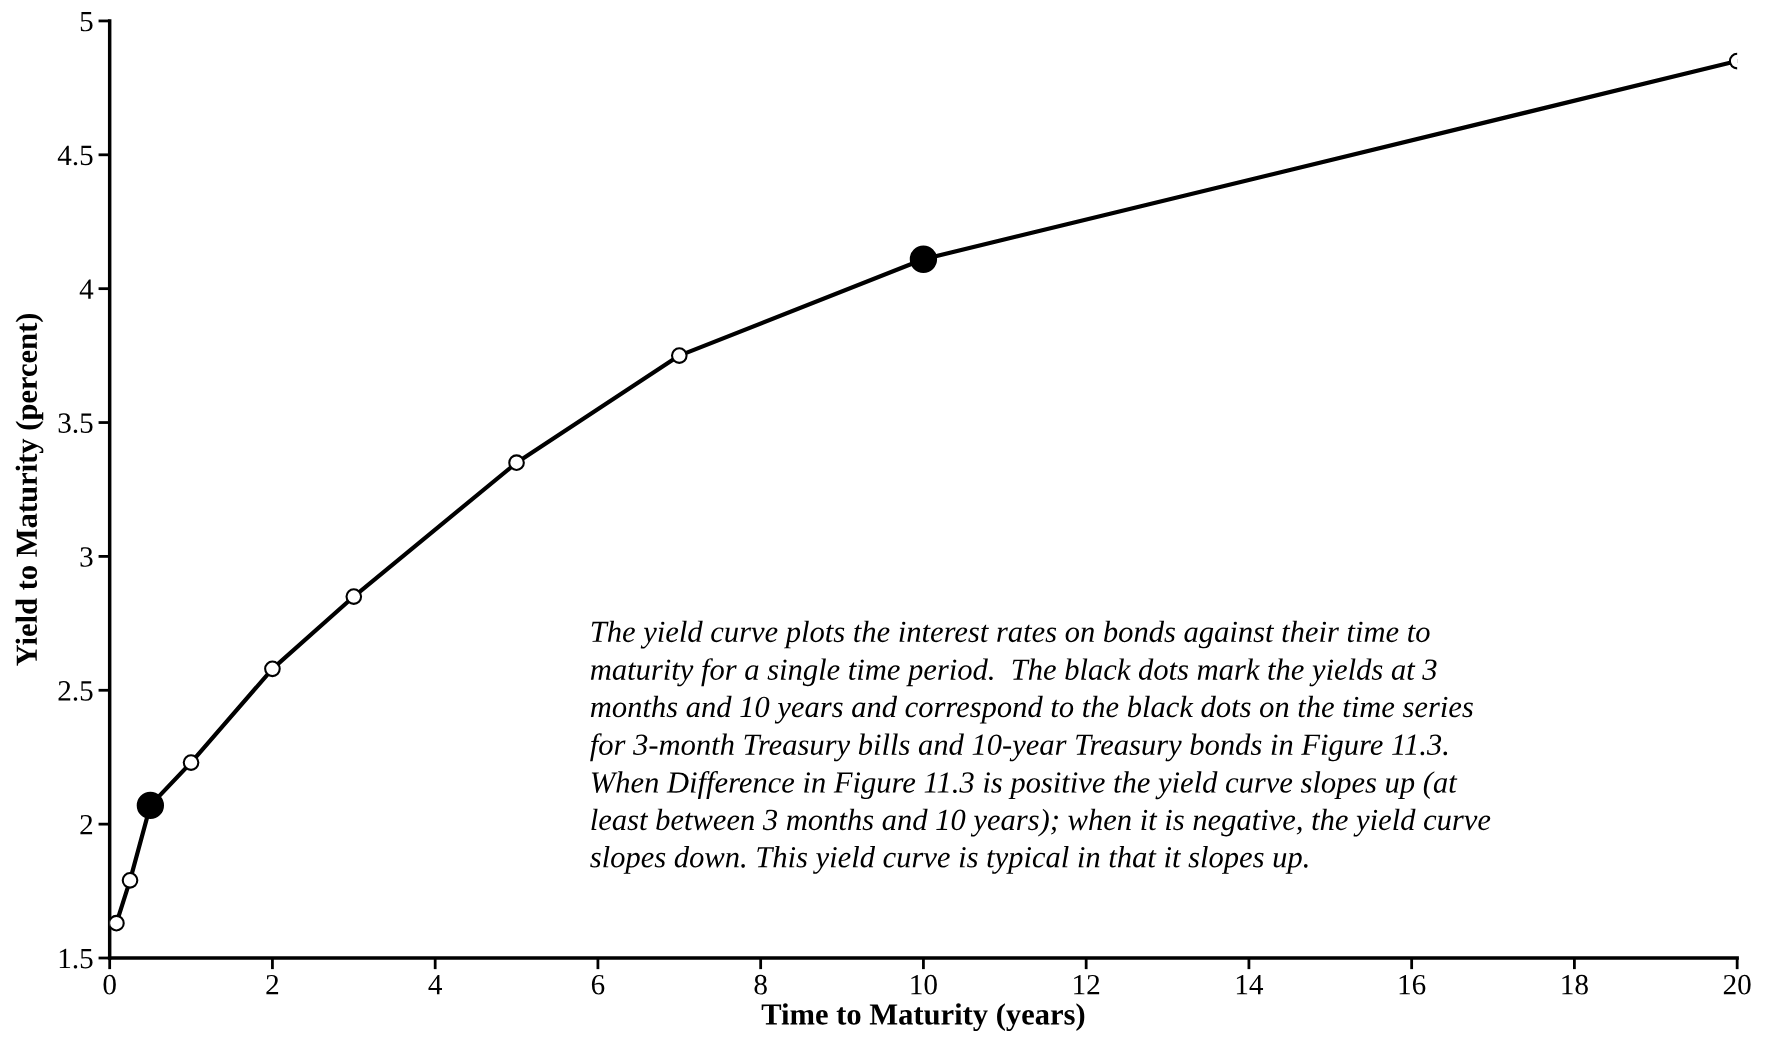 The image size is (1769, 1047). I want to click on y-tick-label: 5, so click(86, 21).